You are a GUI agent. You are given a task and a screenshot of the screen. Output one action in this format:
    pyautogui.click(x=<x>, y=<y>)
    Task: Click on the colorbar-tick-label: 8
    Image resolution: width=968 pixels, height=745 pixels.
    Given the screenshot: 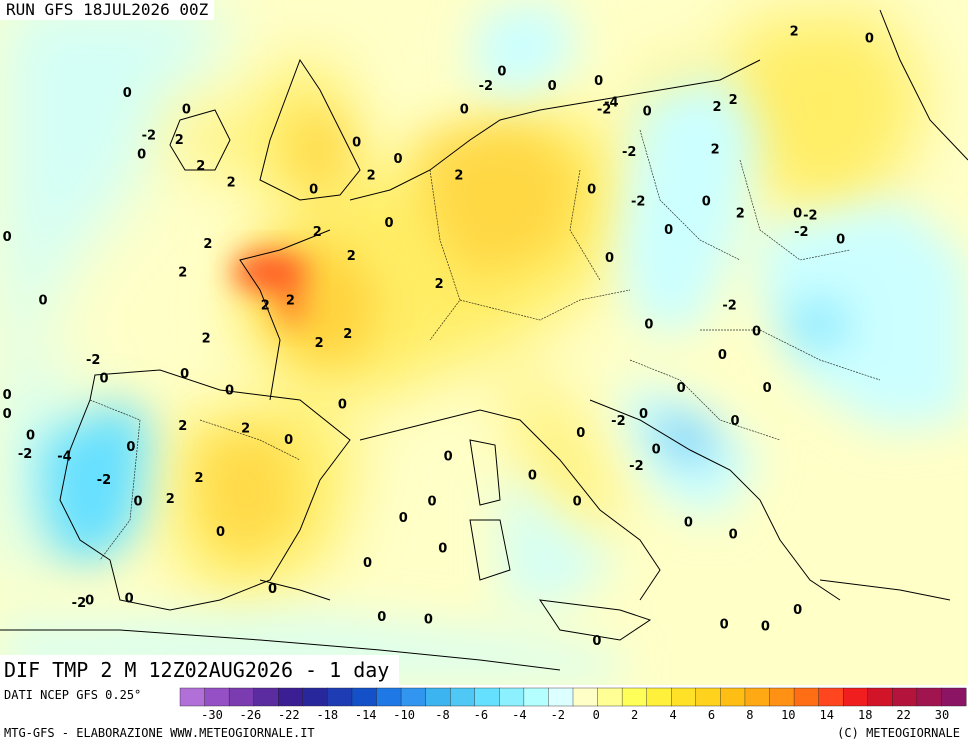 What is the action you would take?
    pyautogui.click(x=749, y=715)
    